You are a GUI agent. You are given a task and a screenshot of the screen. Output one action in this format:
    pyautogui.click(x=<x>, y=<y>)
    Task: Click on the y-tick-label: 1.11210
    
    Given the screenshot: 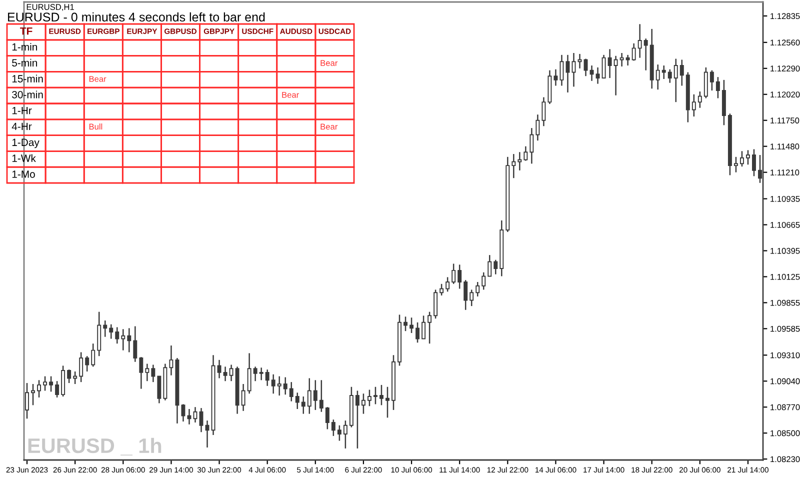 What is the action you would take?
    pyautogui.click(x=785, y=173)
    